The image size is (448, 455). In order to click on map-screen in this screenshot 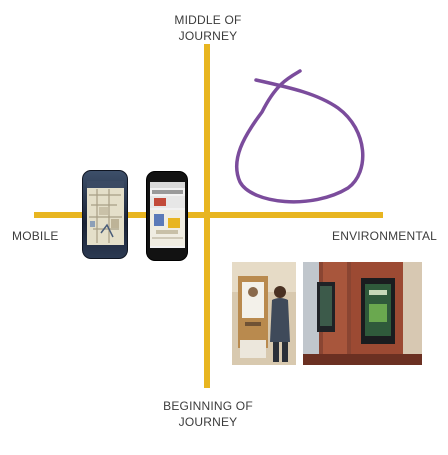, I will do `click(105, 213)`.